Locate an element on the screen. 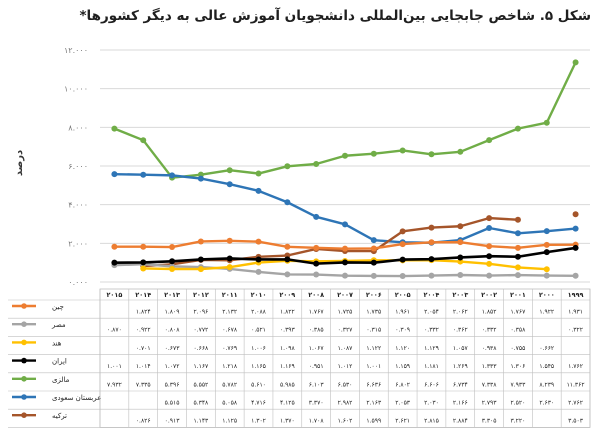 This screenshot has width=601, height=433. x-tick-label: ۲۰۱۵ is located at coordinates (114, 295).